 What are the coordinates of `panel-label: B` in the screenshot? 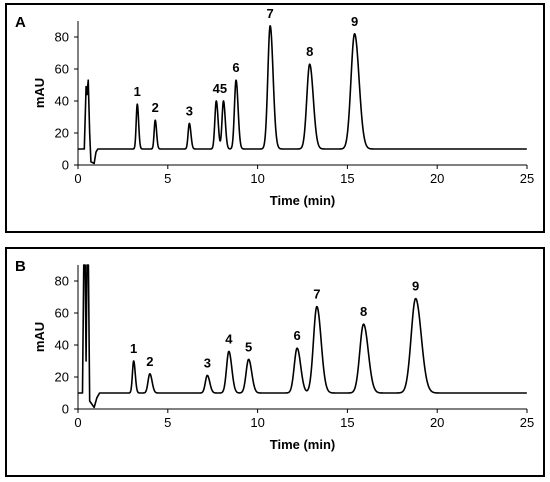 It's located at (20, 266).